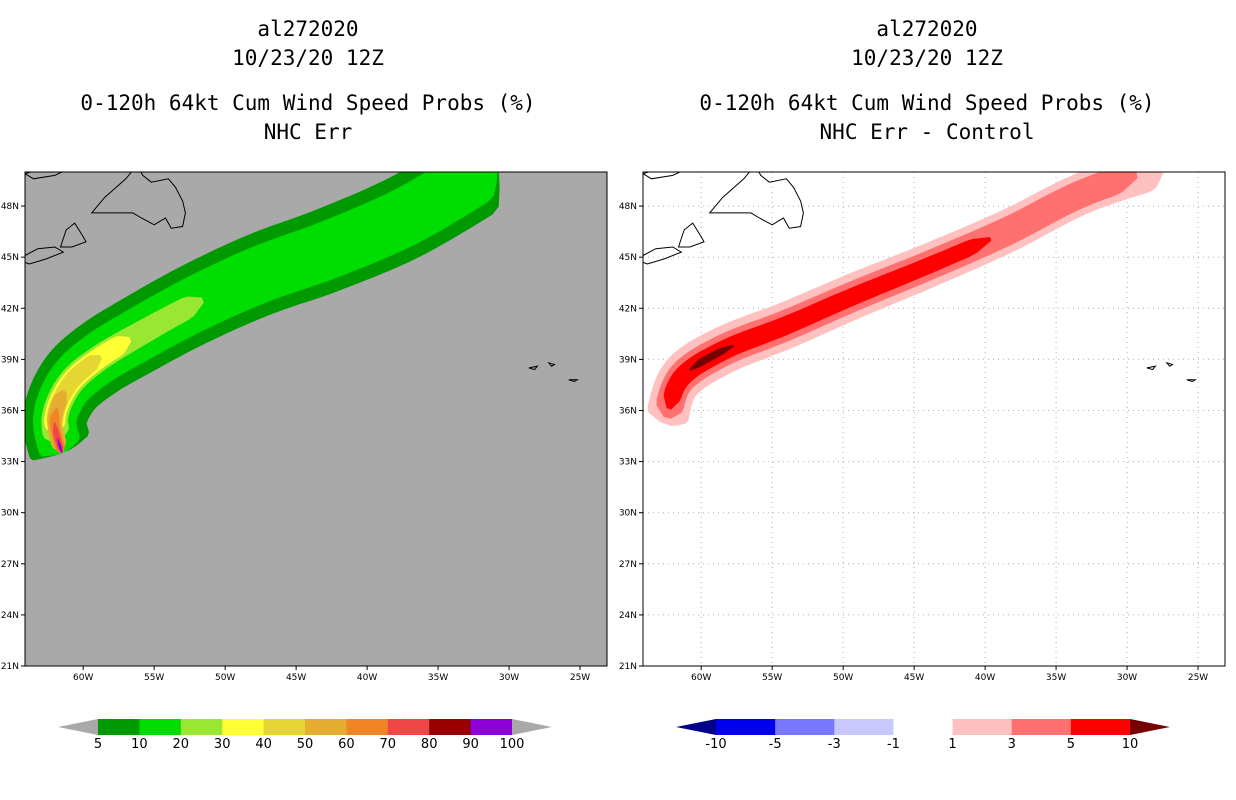 This screenshot has height=800, width=1236. Describe the element at coordinates (308, 58) in the screenshot. I see `left-title-date: 10/23/20 12Z` at that location.